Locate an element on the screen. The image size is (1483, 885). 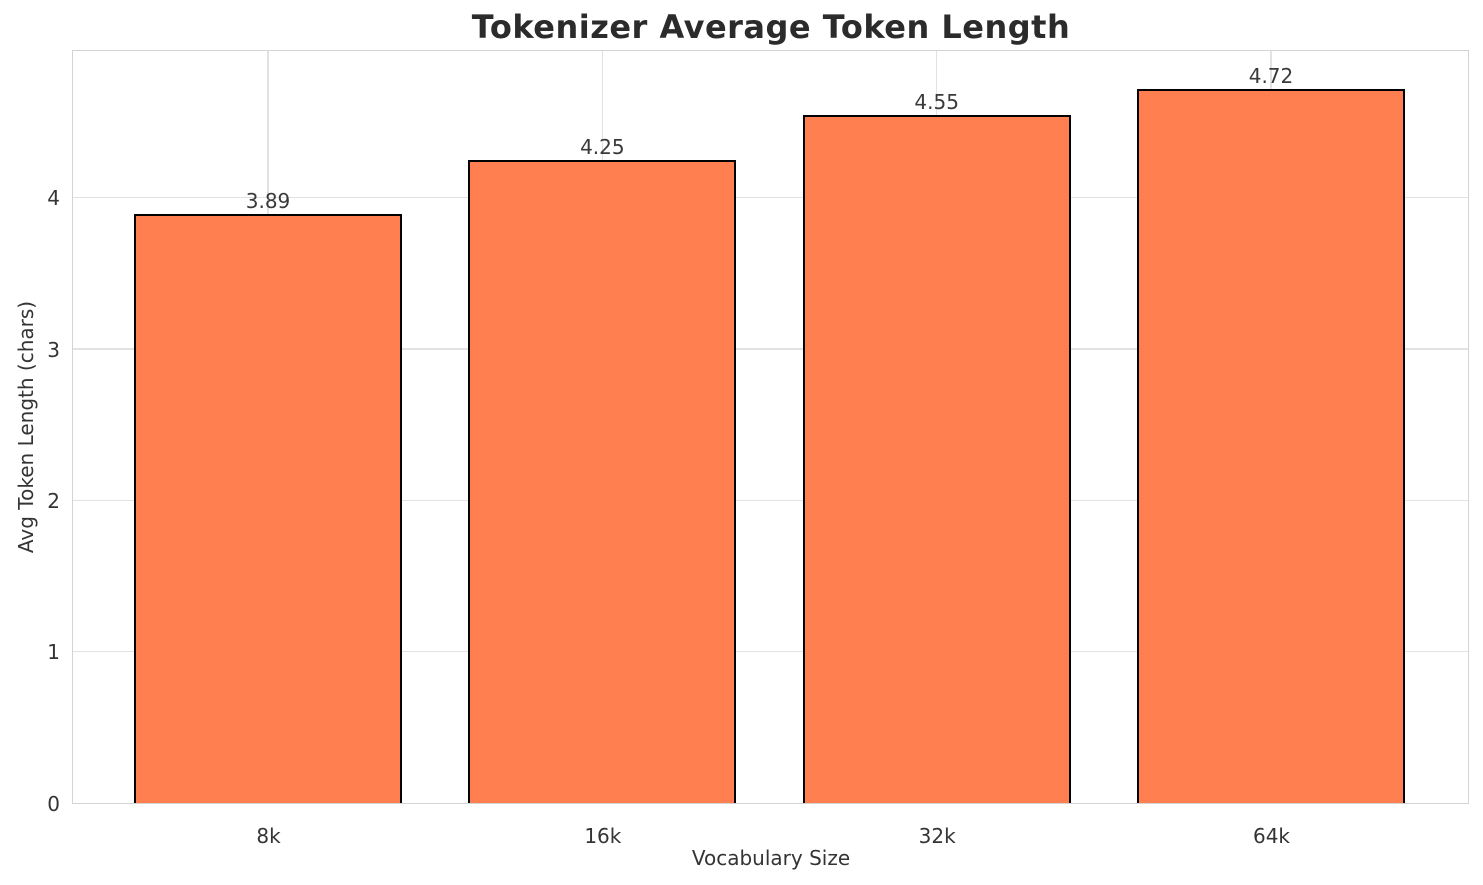
bar-value-label: 4.55 is located at coordinates (936, 101).